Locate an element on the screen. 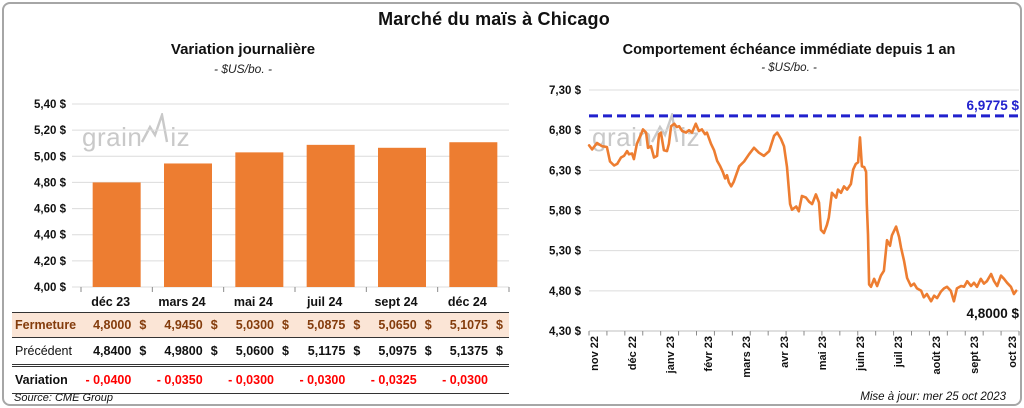  y-axis-label: 6,80 $ is located at coordinates (565, 131).